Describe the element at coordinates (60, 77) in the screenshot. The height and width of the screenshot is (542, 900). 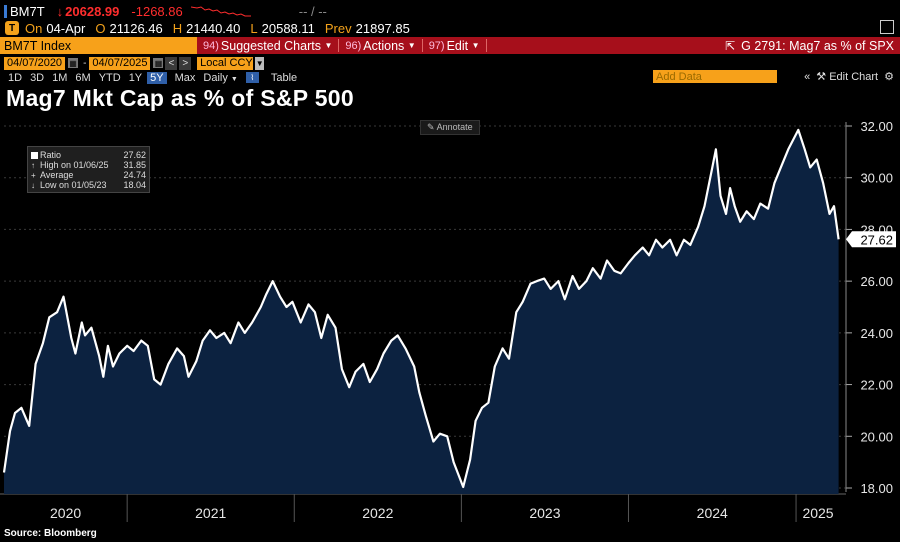
I see `period-1m: 1M` at that location.